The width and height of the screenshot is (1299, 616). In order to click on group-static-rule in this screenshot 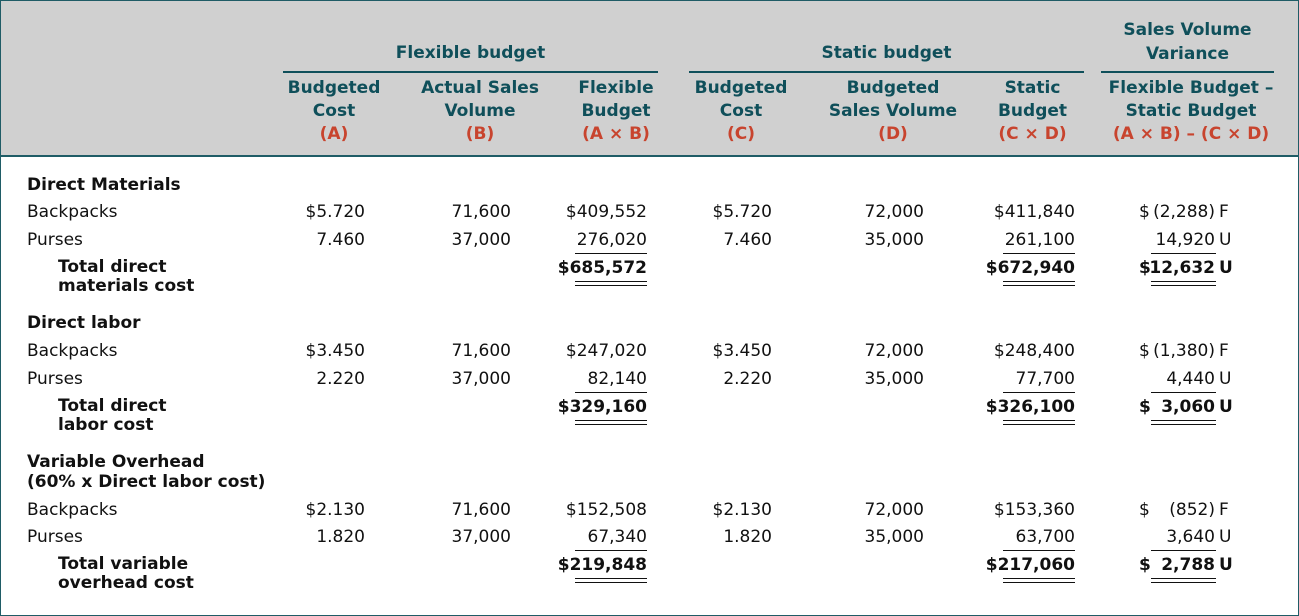, I will do `click(886, 72)`.